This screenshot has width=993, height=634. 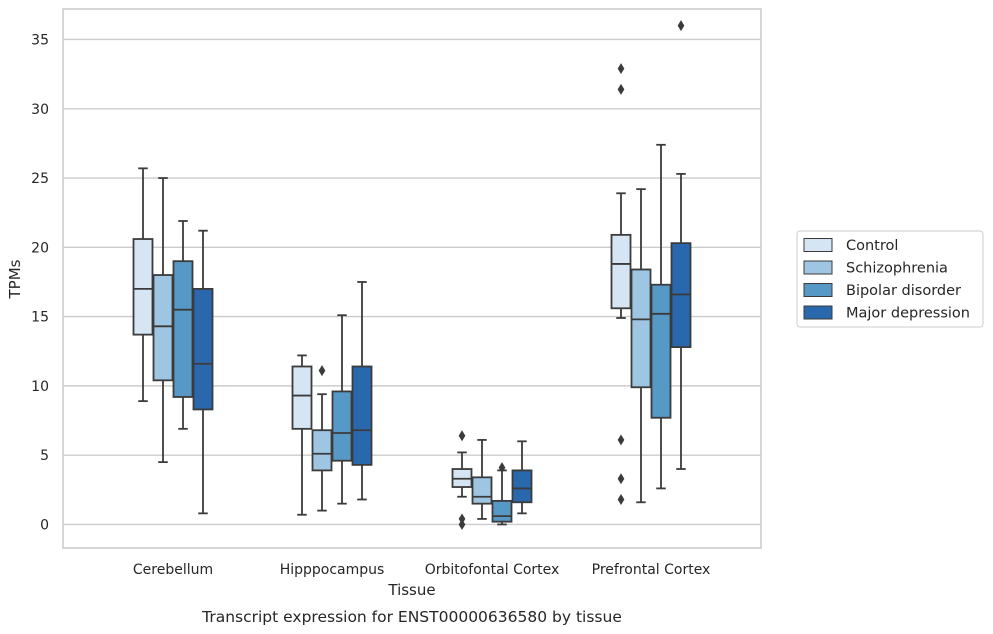 I want to click on y-tick-label-4: 20, so click(x=40, y=248).